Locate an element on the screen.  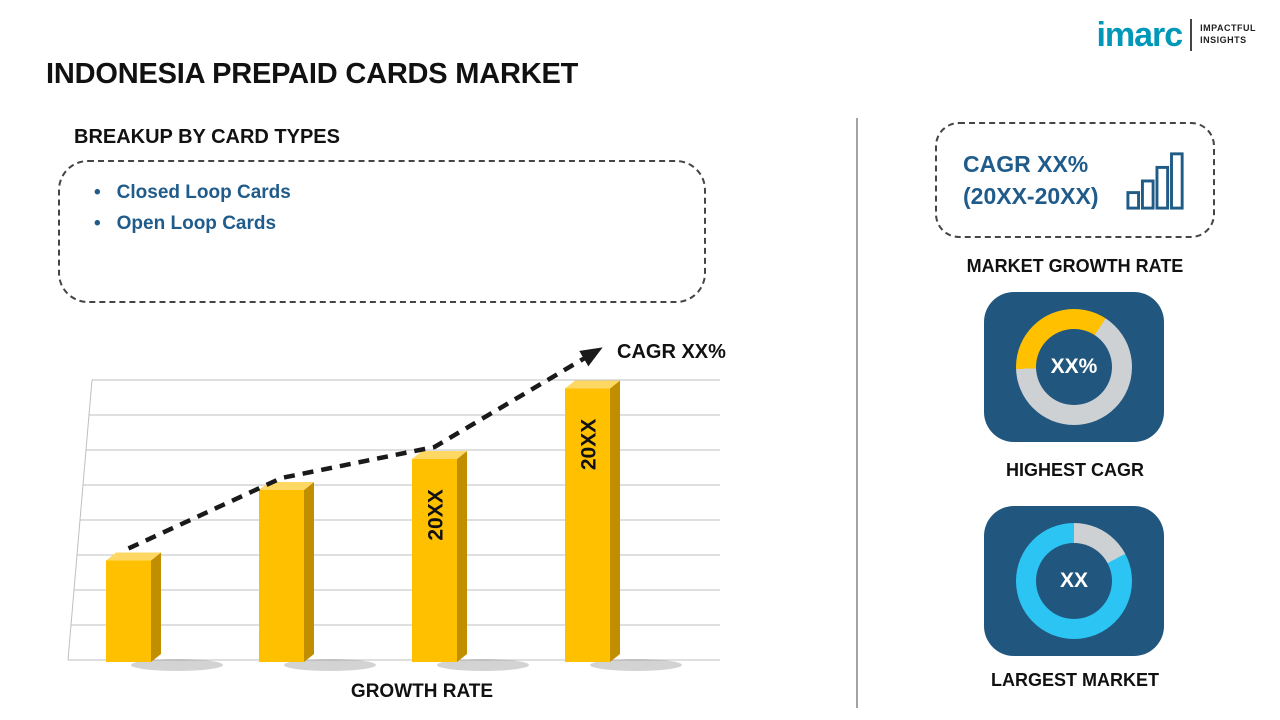
logo-divider is located at coordinates (1191, 35).